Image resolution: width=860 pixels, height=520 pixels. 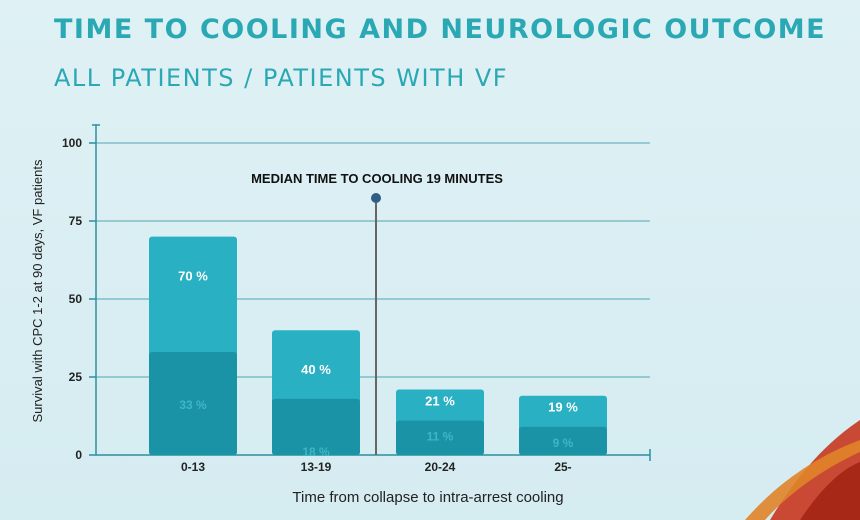 I want to click on y-tick-label: 50, so click(x=76, y=299).